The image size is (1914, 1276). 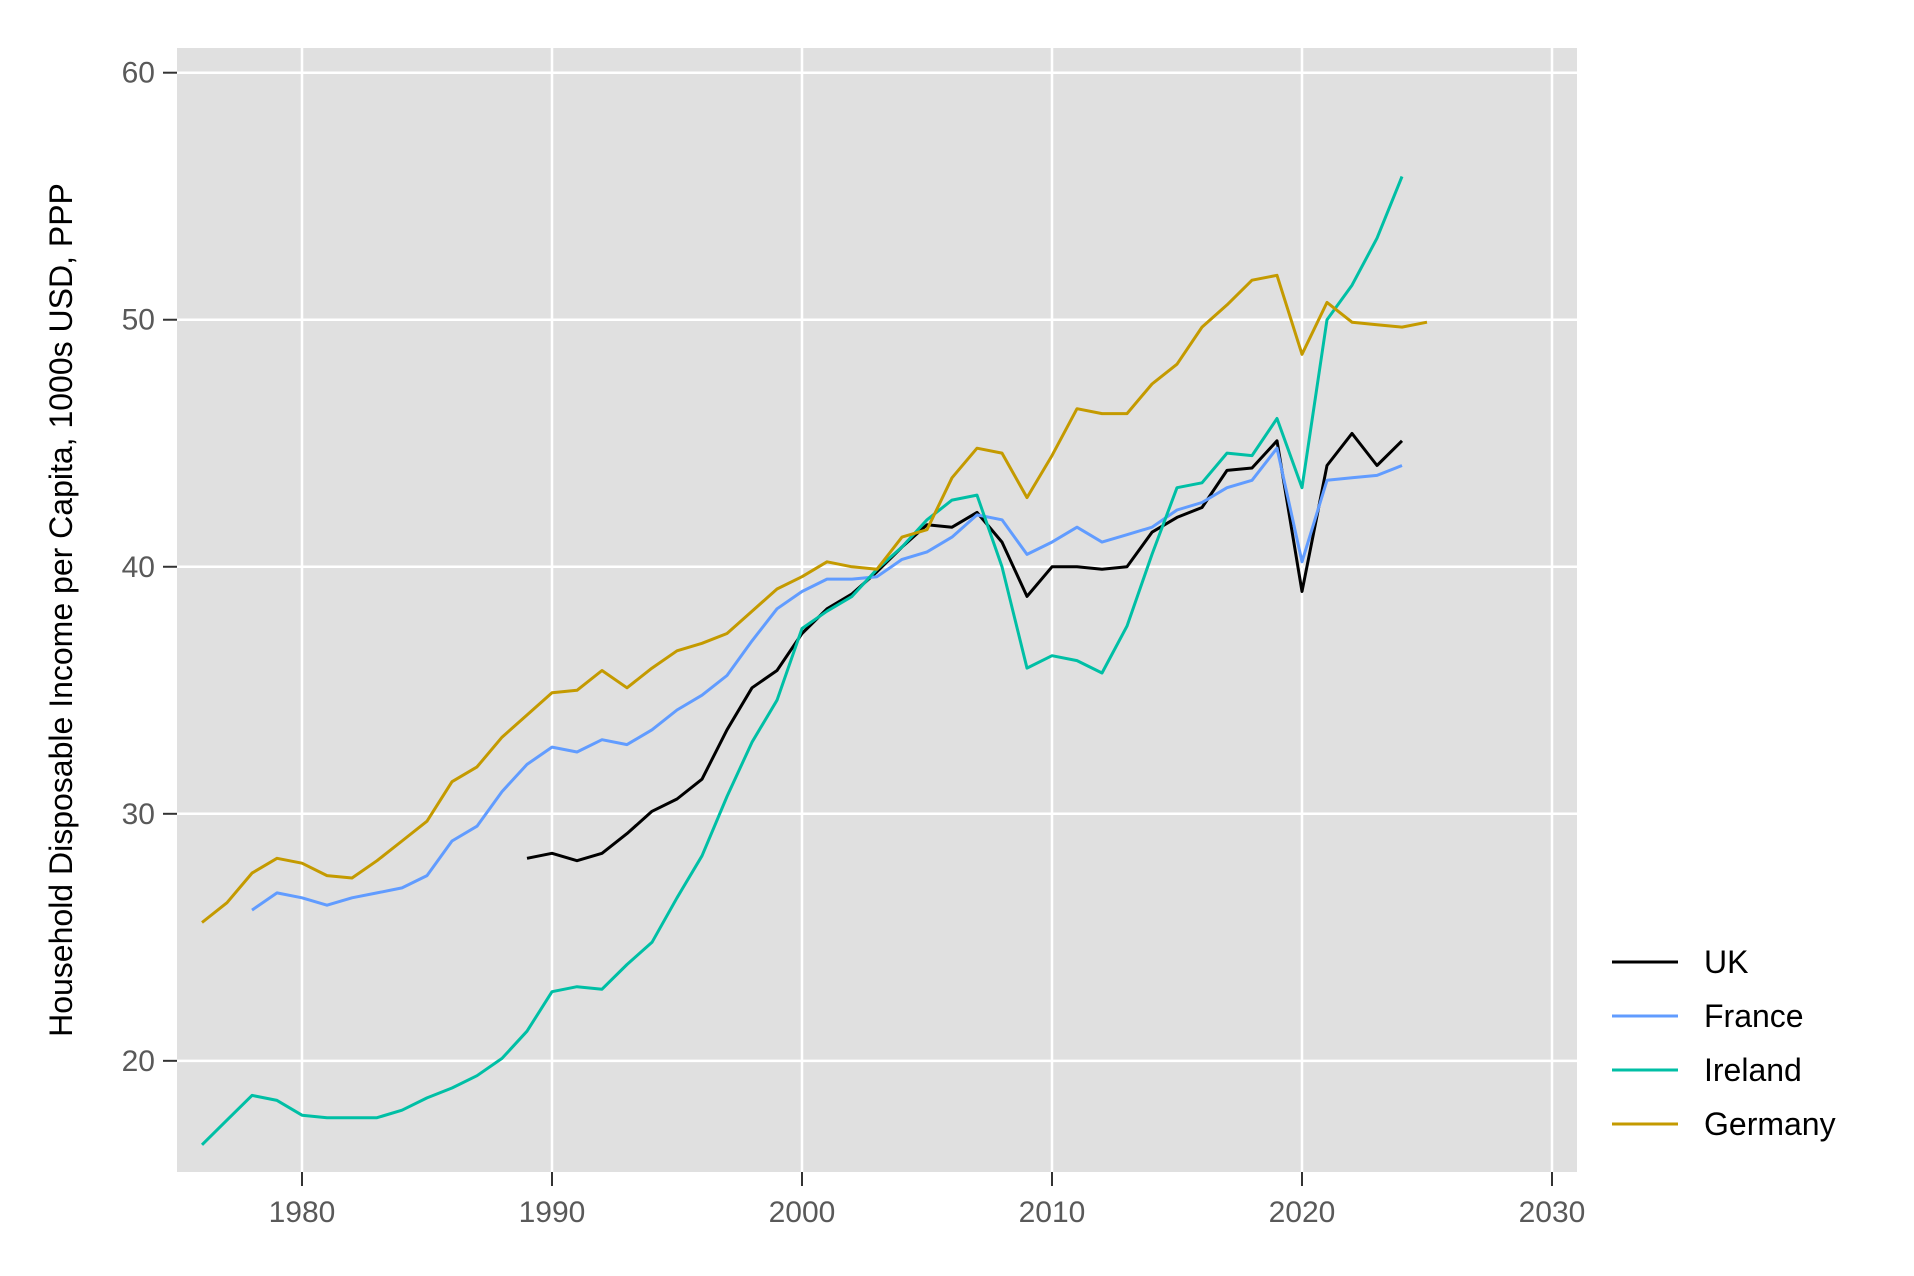 I want to click on x-tick-label: 2030, so click(x=1552, y=1212).